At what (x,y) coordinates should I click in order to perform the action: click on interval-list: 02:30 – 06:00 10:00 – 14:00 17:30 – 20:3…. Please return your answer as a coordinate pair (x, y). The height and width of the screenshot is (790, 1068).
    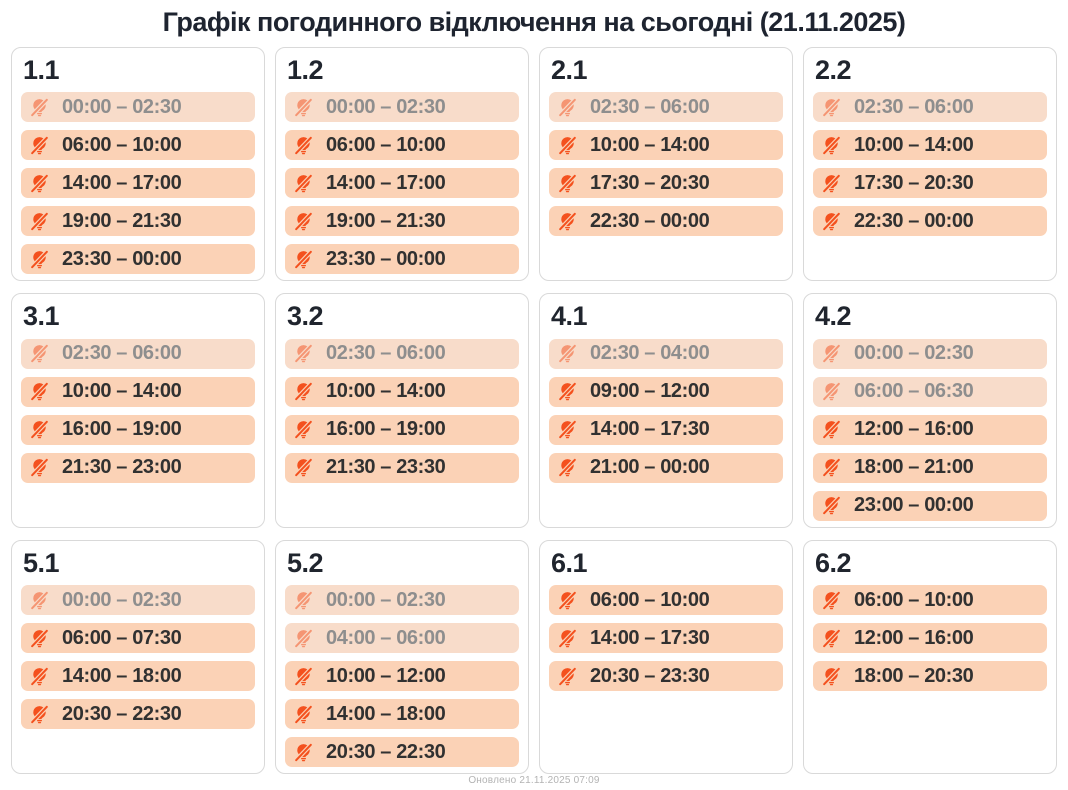
    Looking at the image, I should click on (930, 164).